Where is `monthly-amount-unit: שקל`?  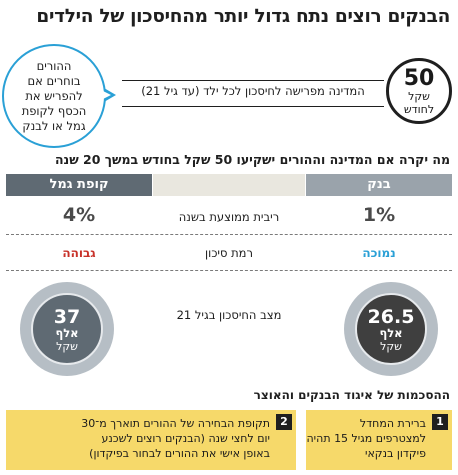 monthly-amount-unit: שקל is located at coordinates (419, 96).